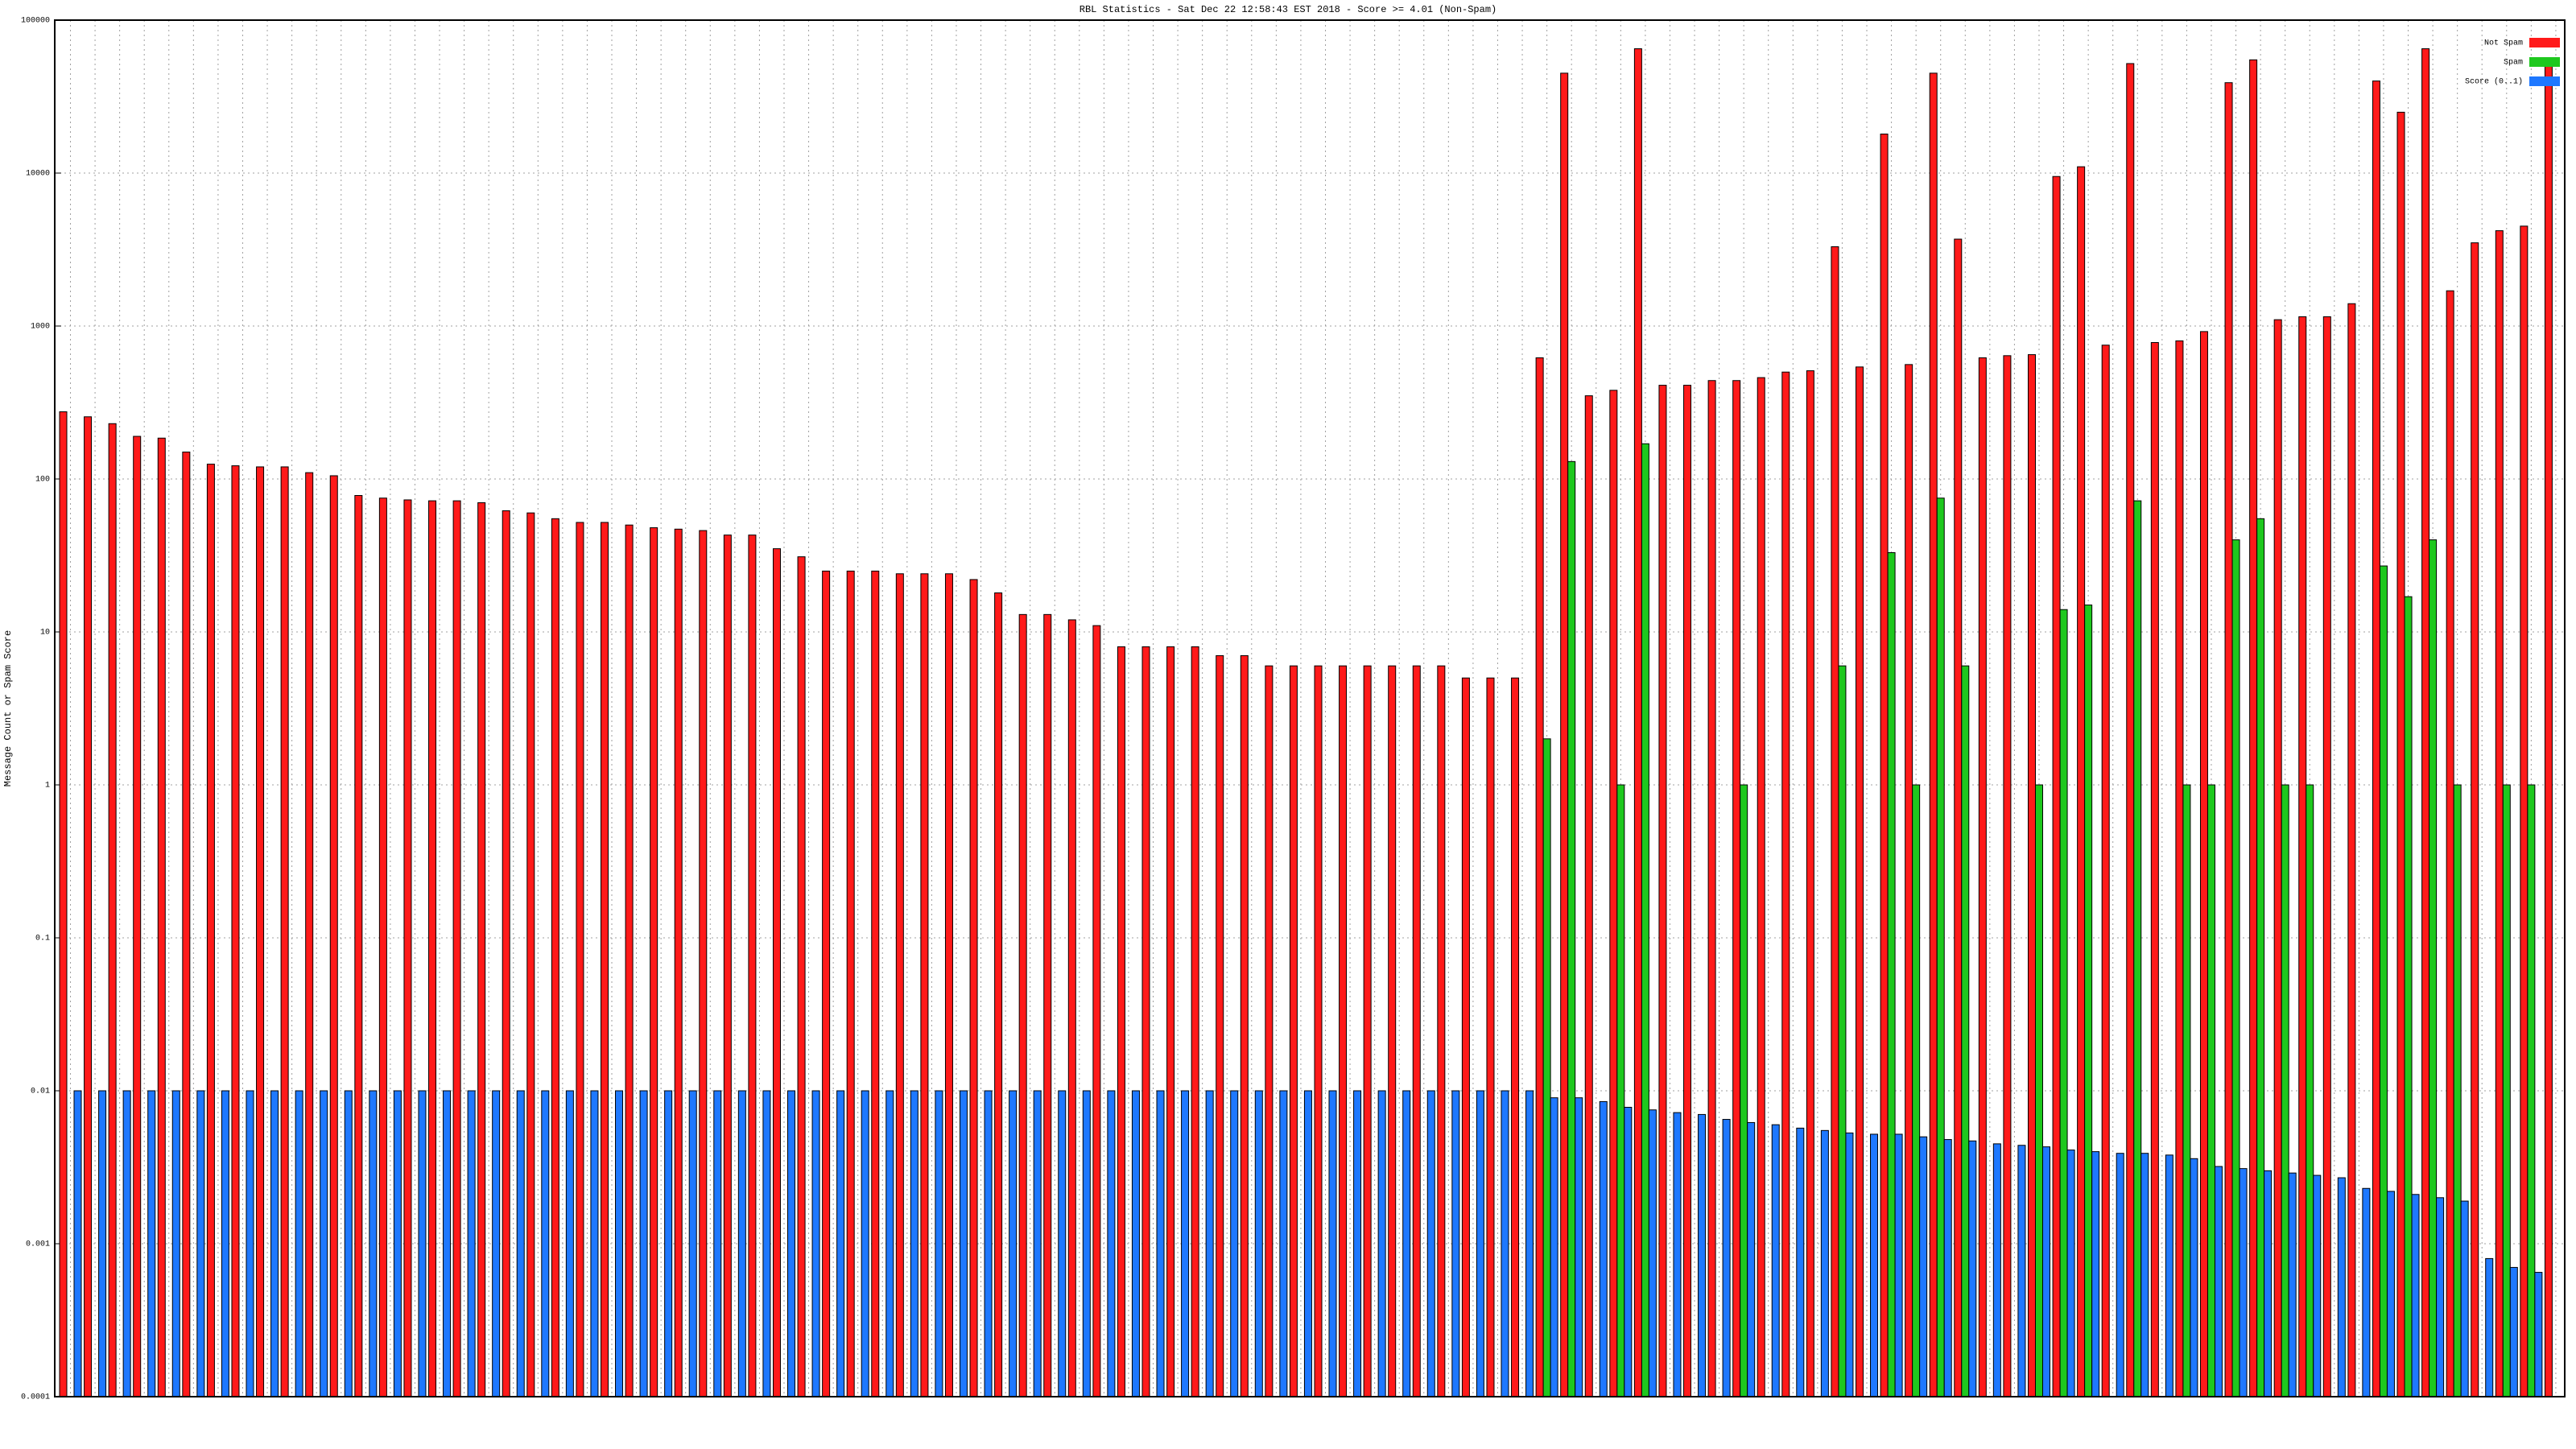  What do you see at coordinates (2544, 42) in the screenshot?
I see `legend-swatch` at bounding box center [2544, 42].